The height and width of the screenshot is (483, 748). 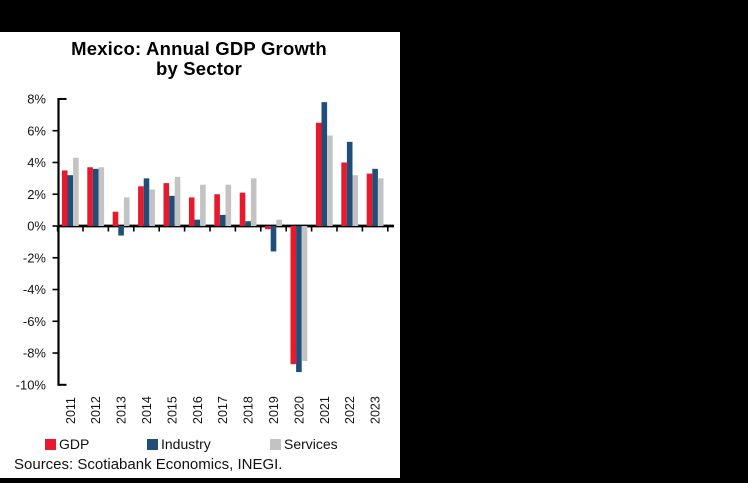 I want to click on bar-industry-2013, so click(x=121, y=231).